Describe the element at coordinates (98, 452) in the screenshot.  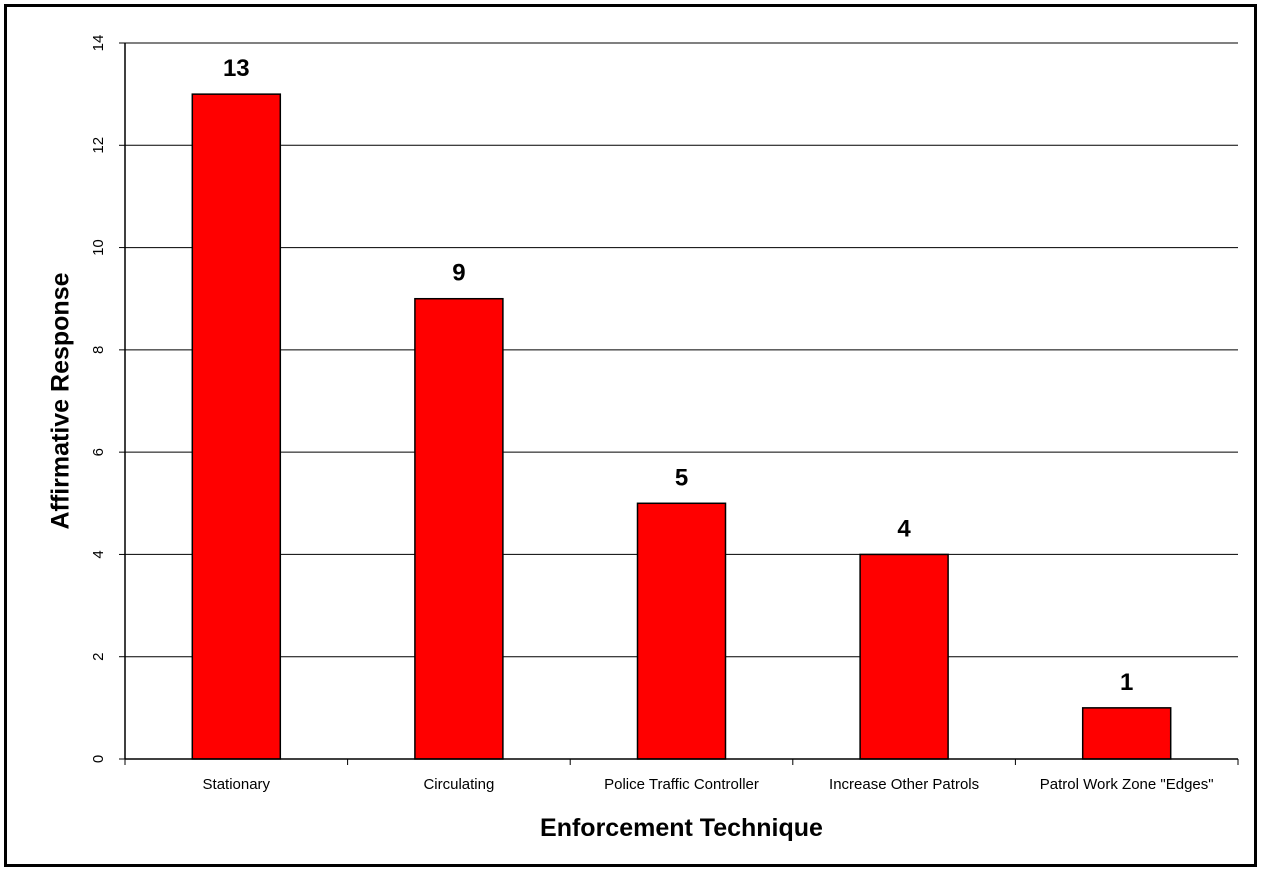
I see `y-tick-label: 6` at that location.